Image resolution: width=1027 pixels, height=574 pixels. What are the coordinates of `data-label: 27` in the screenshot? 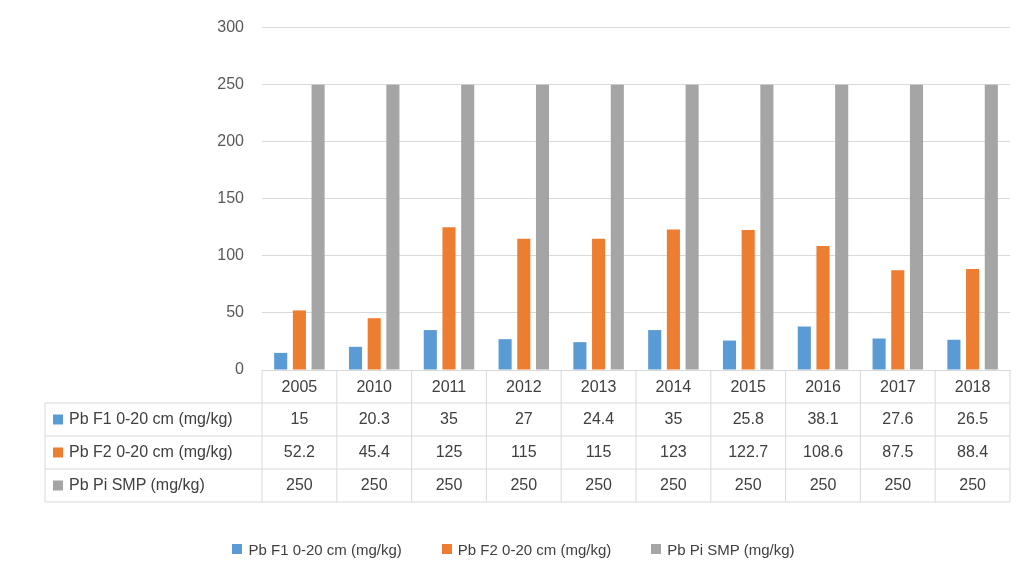 It's located at (523, 418).